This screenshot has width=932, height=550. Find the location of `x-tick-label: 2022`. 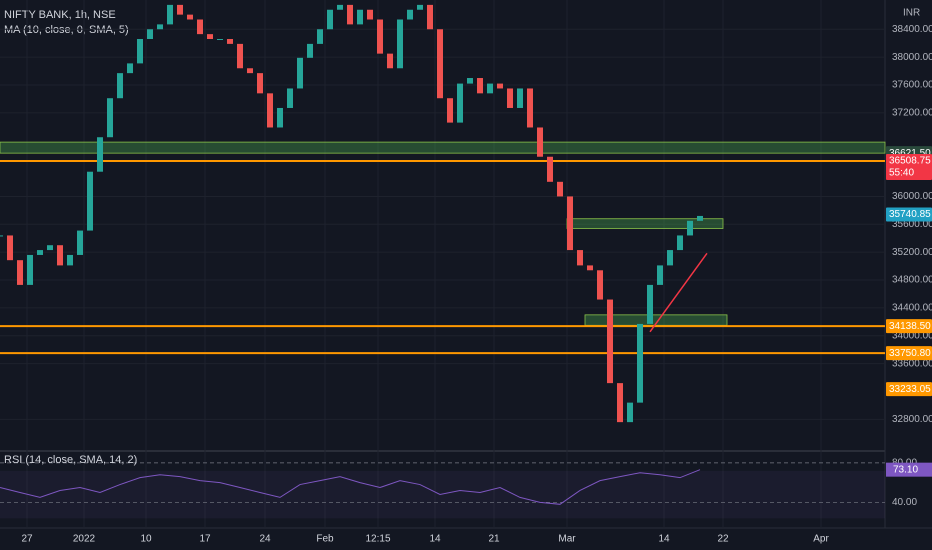

x-tick-label: 2022 is located at coordinates (84, 539).